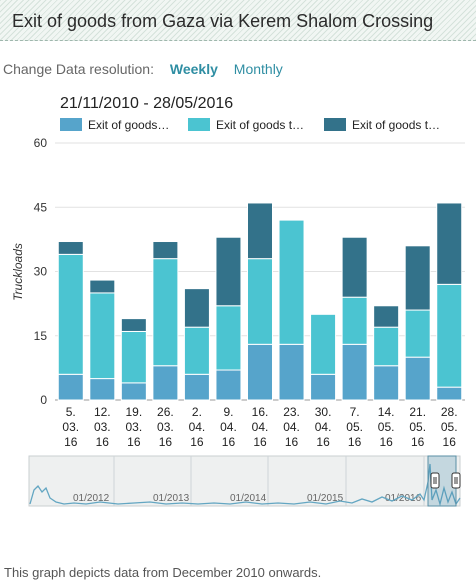 The width and height of the screenshot is (476, 580). I want to click on y-tick-label: 60, so click(41, 143).